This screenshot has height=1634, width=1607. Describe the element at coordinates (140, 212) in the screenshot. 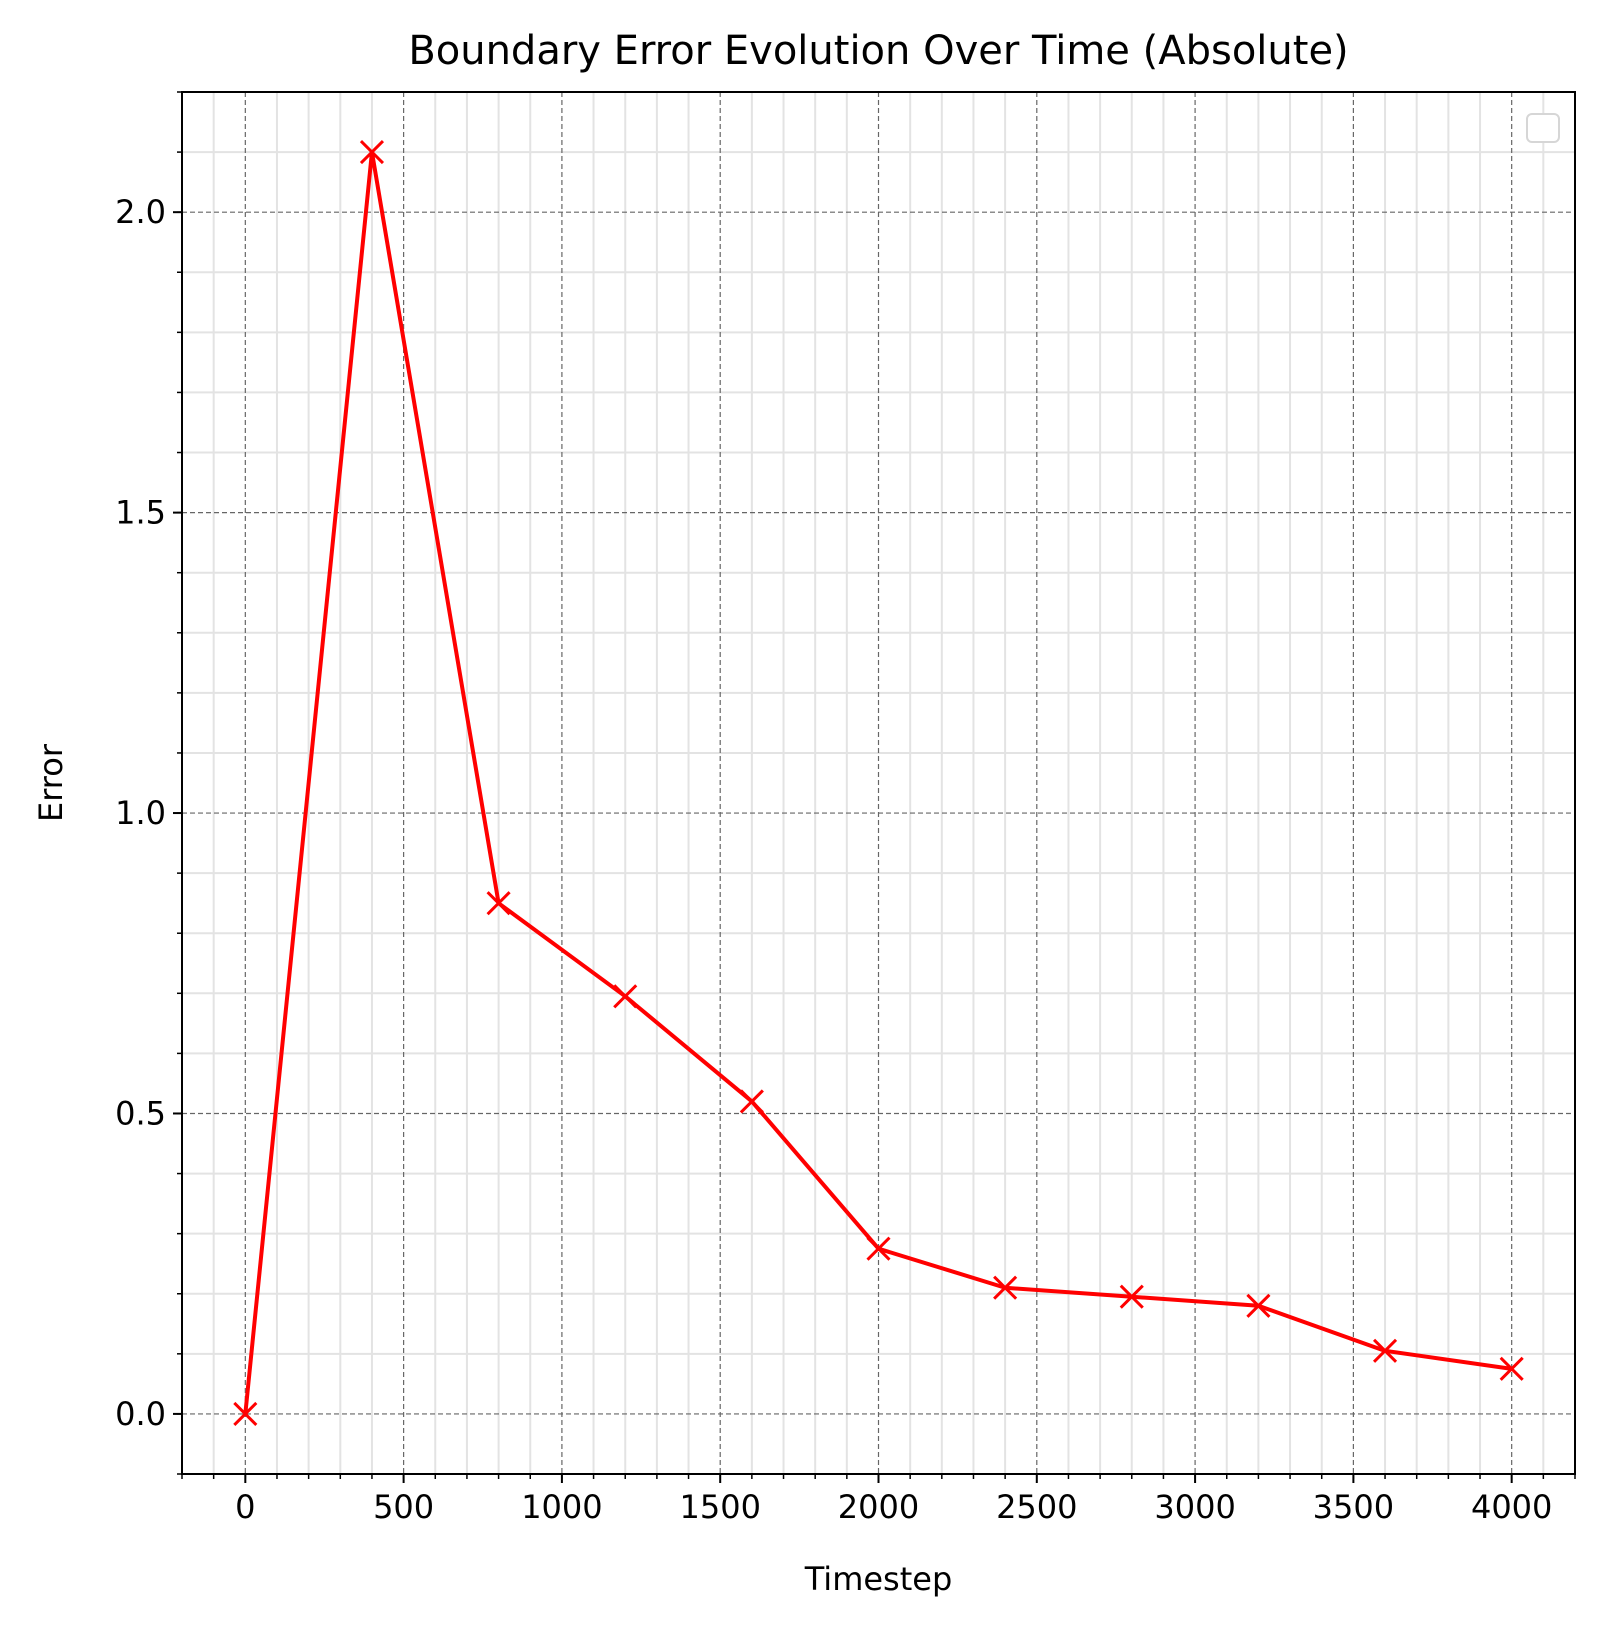

I see `y-tick-label: 2.0` at that location.